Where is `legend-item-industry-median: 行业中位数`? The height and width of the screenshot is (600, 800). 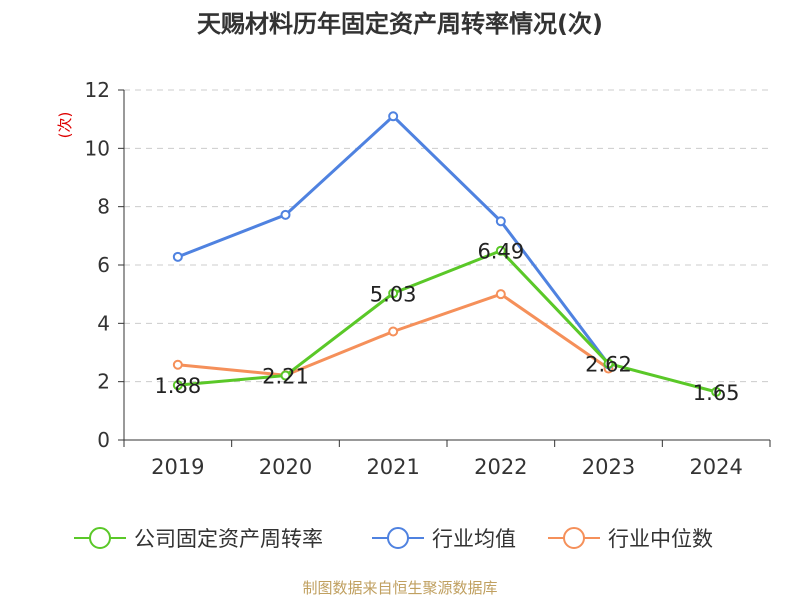 legend-item-industry-median: 行业中位数 is located at coordinates (630, 538).